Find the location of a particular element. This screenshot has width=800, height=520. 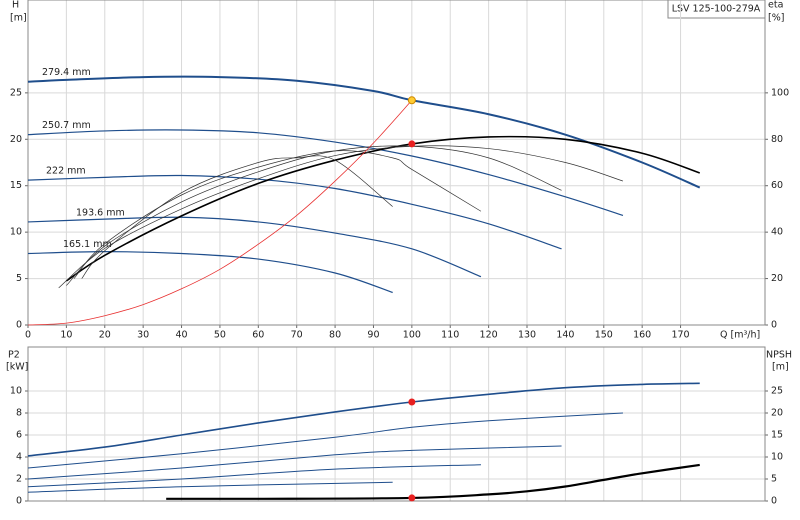

x-axis-label: Q [m³/h] is located at coordinates (740, 335).